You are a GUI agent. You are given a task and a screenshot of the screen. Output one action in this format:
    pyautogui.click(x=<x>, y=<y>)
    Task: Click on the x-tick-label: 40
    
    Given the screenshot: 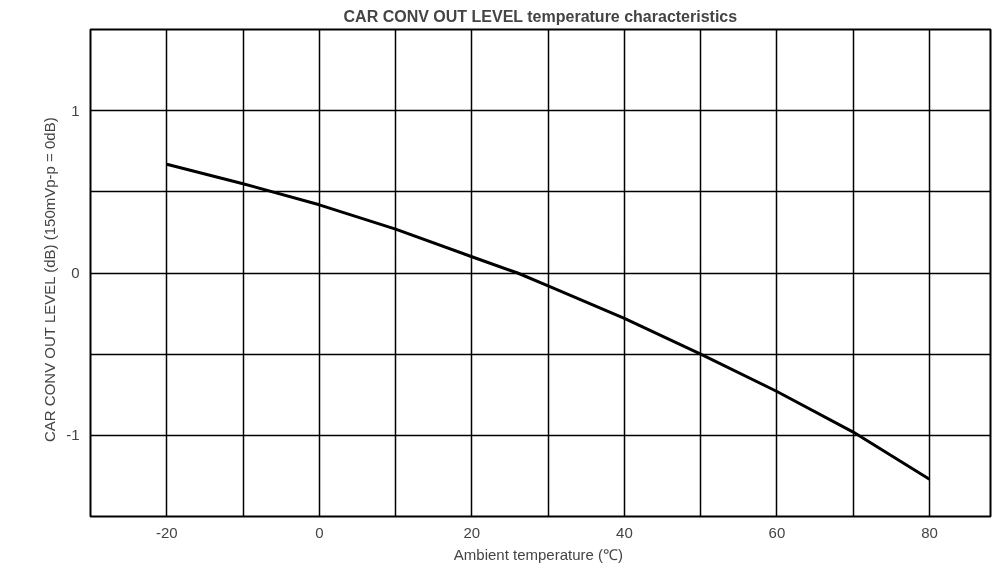 What is the action you would take?
    pyautogui.click(x=624, y=532)
    